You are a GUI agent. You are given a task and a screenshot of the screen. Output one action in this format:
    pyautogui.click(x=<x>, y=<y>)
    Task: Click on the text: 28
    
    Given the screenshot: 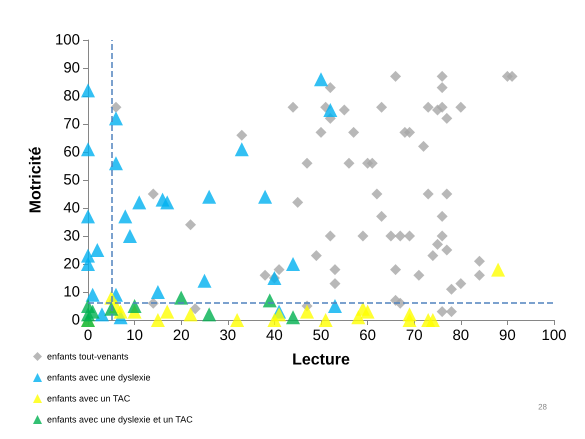 What is the action you would take?
    pyautogui.click(x=543, y=407)
    